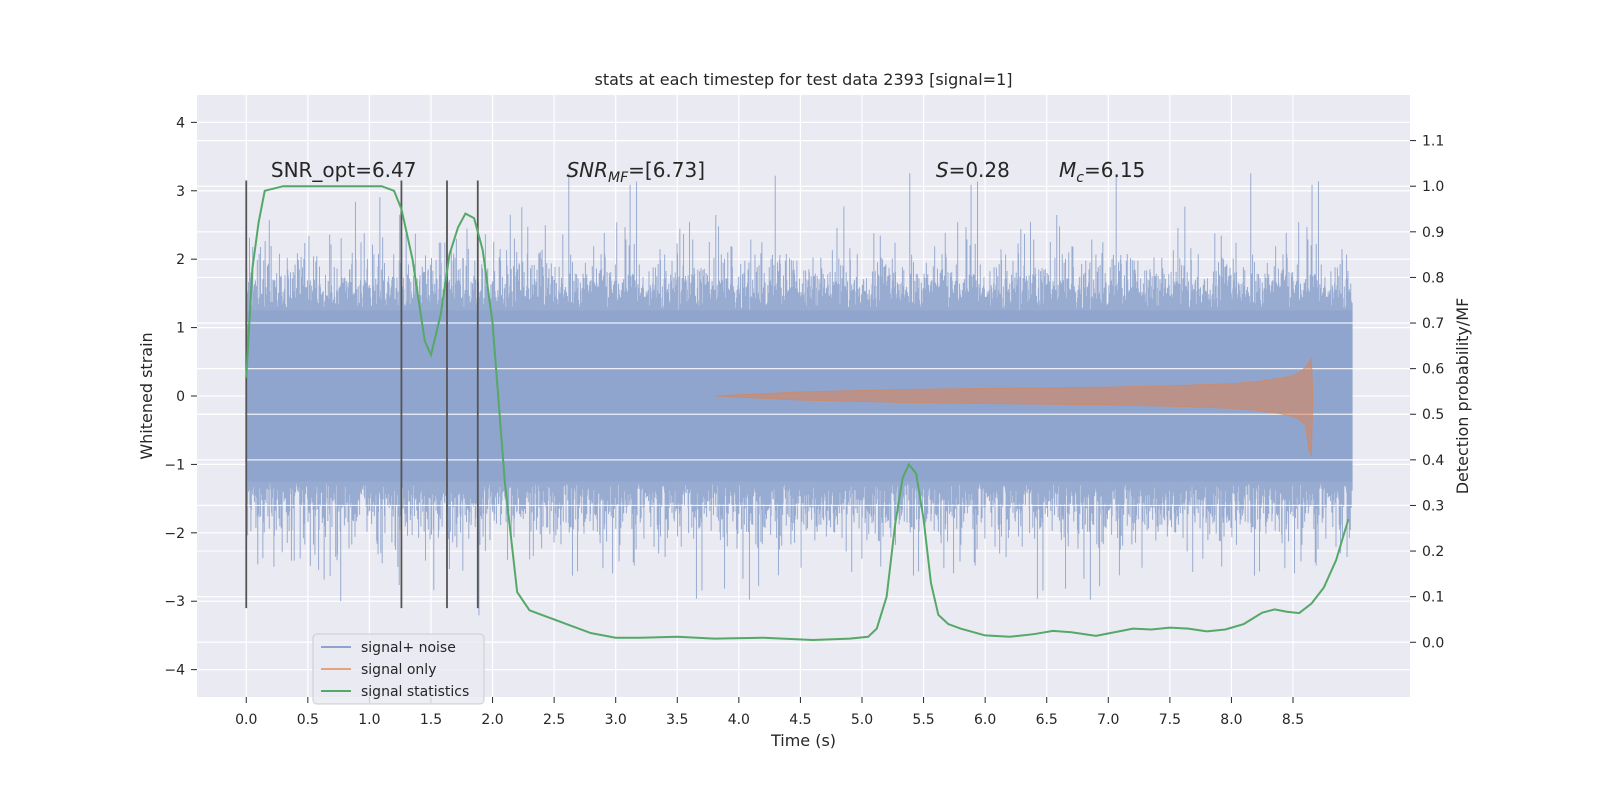 This screenshot has width=1600, height=805. What do you see at coordinates (362, 394) in the screenshot?
I see `vertical-markers` at bounding box center [362, 394].